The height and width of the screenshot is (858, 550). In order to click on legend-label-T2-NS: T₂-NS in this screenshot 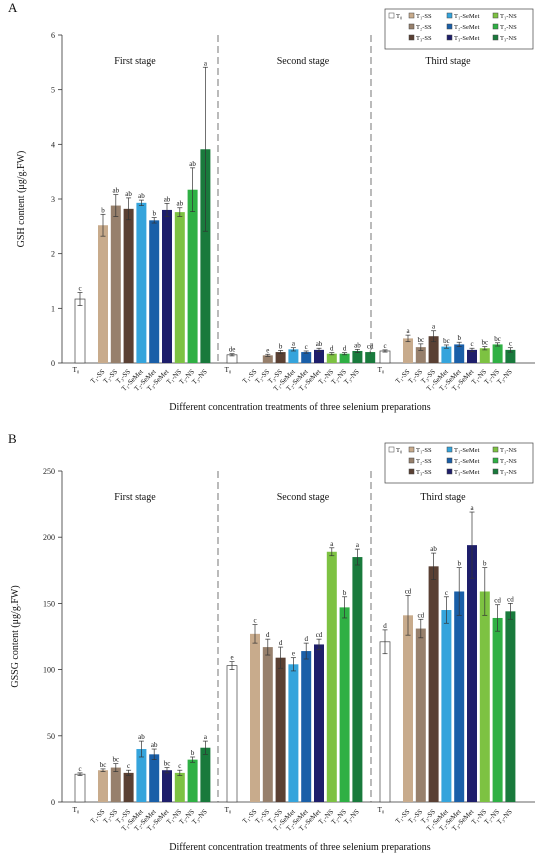, I will do `click(508, 461)`.